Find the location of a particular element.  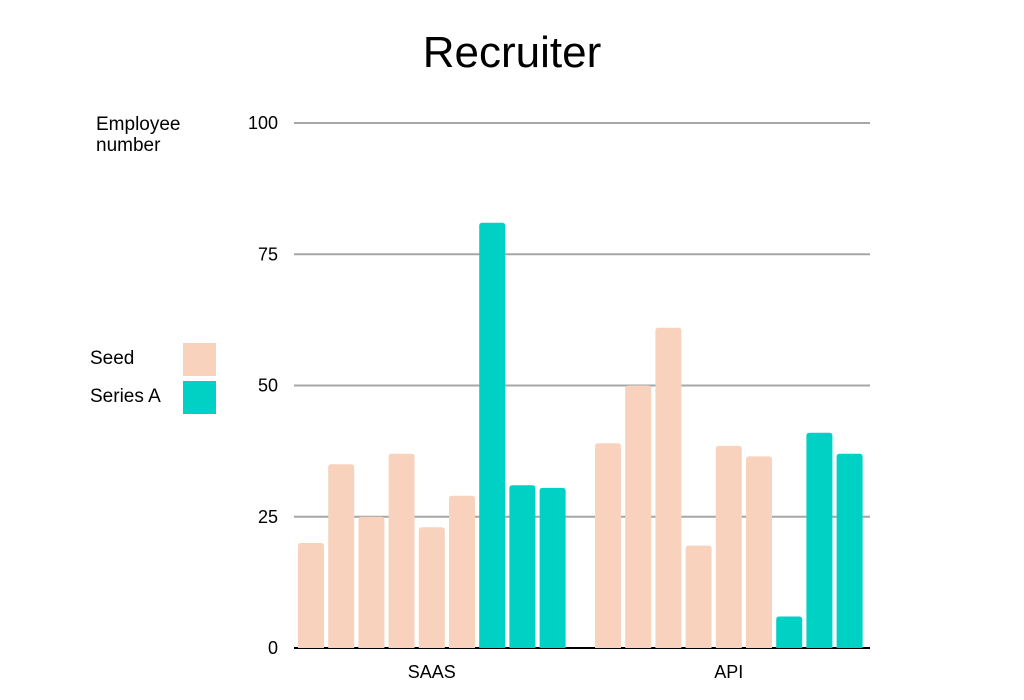

legend-swatch-series-a is located at coordinates (199, 397).